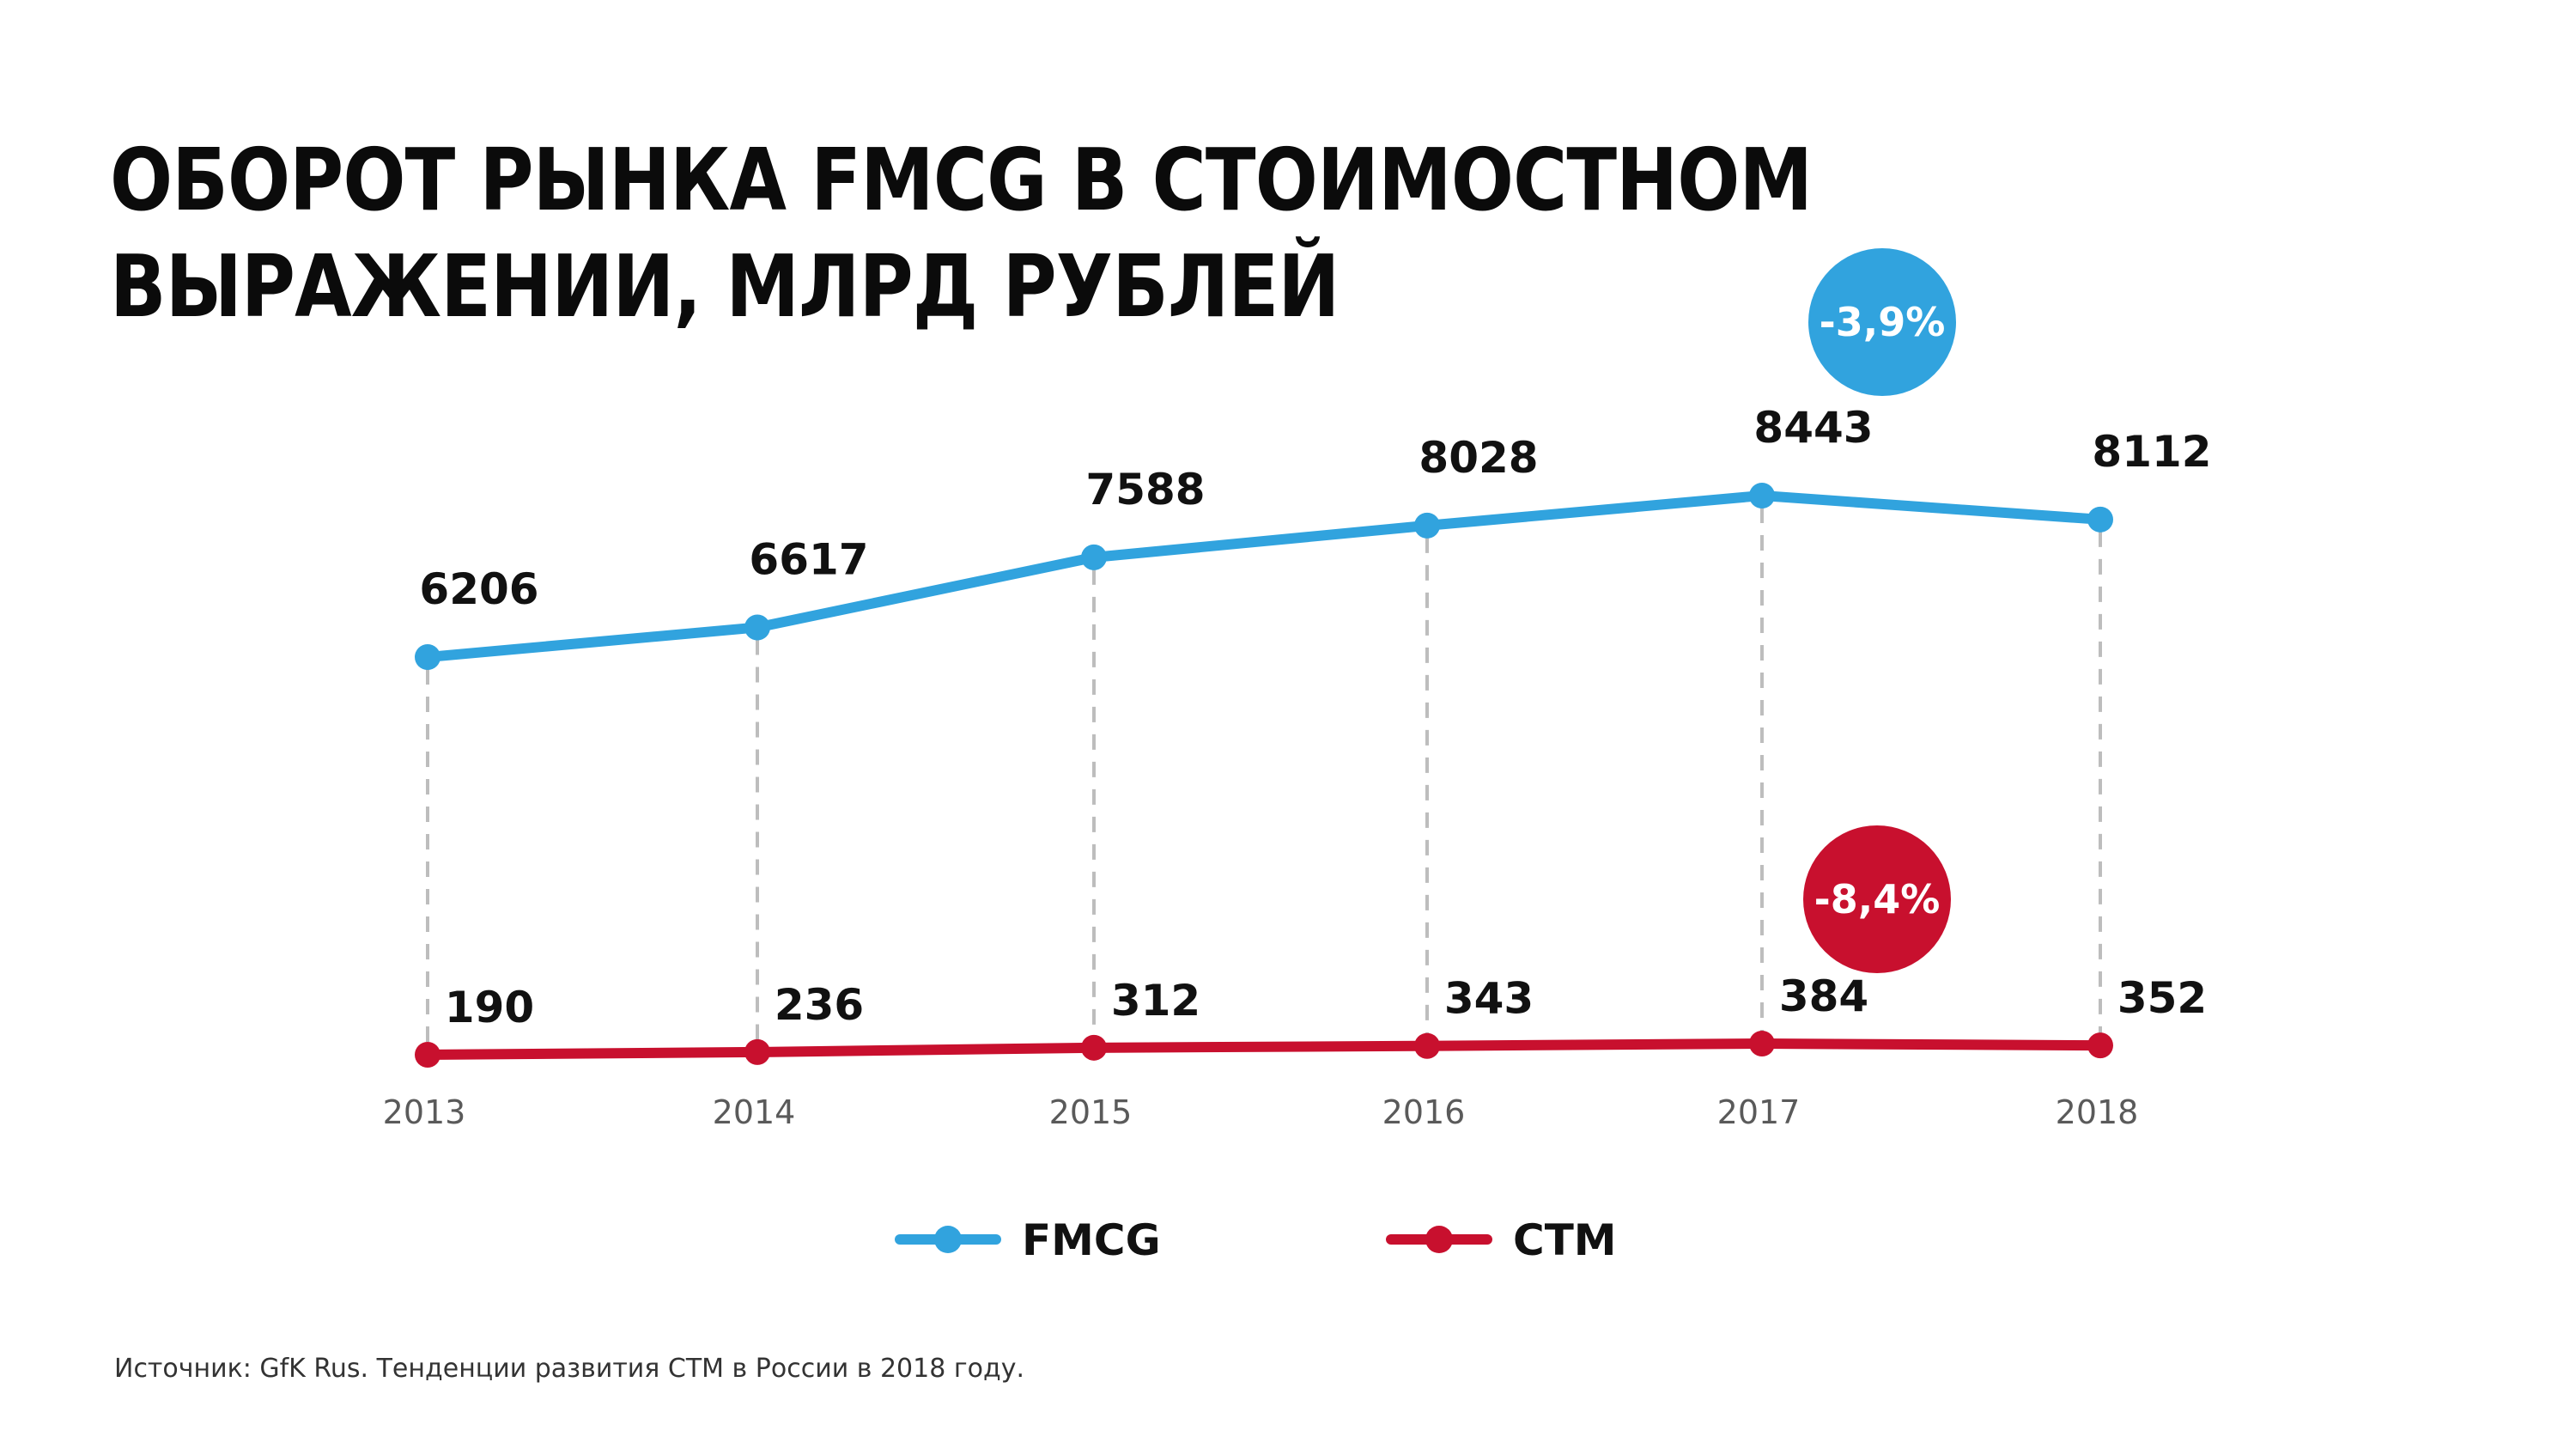  I want to click on stm-data-label-2013: 190, so click(490, 1007).